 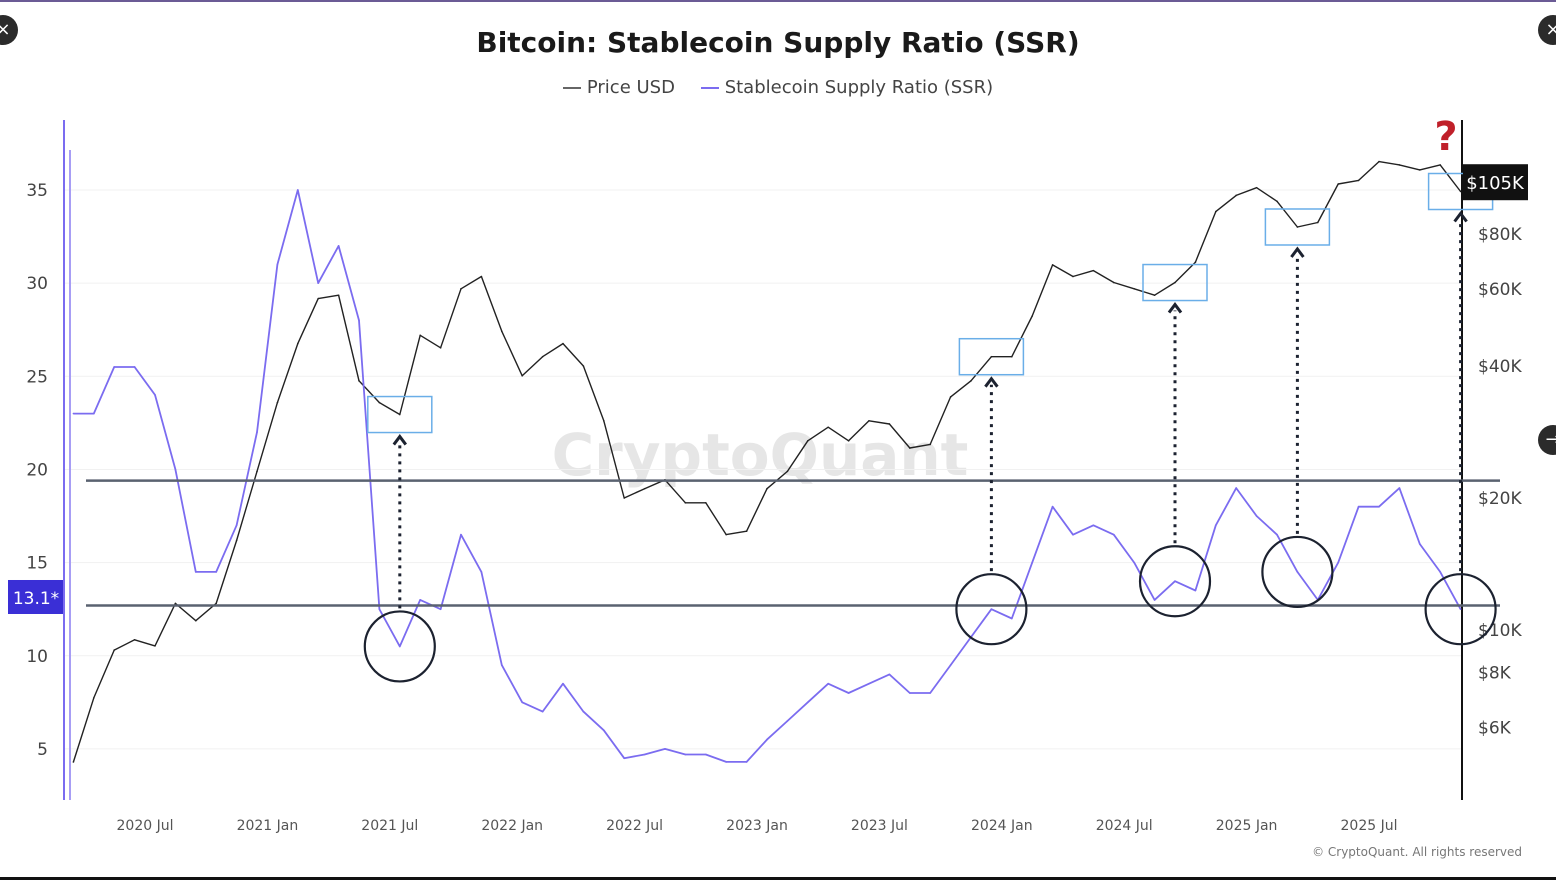 I want to click on left-tick-label: 30, so click(x=37, y=284).